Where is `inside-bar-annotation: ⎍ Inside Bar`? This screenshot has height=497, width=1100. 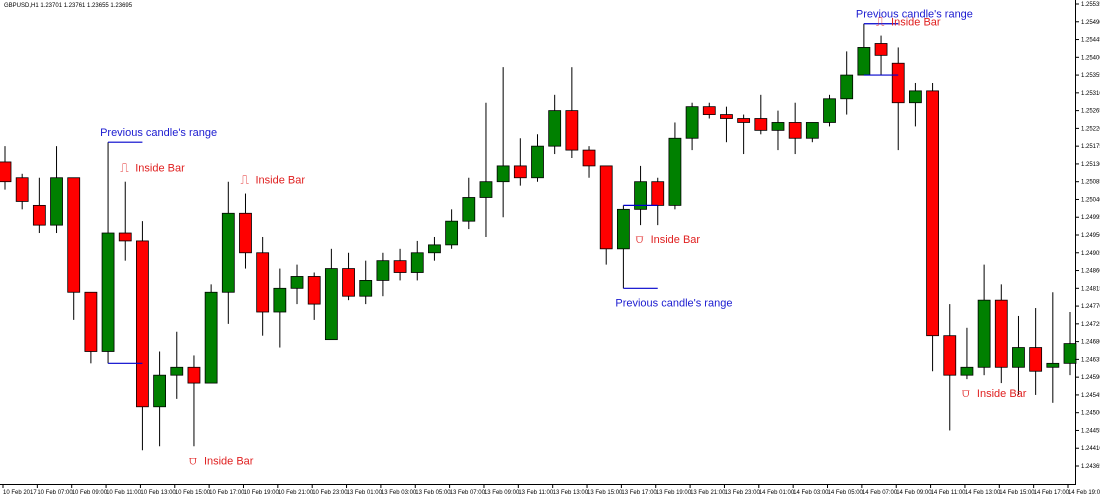 inside-bar-annotation: ⎍ Inside Bar is located at coordinates (908, 22).